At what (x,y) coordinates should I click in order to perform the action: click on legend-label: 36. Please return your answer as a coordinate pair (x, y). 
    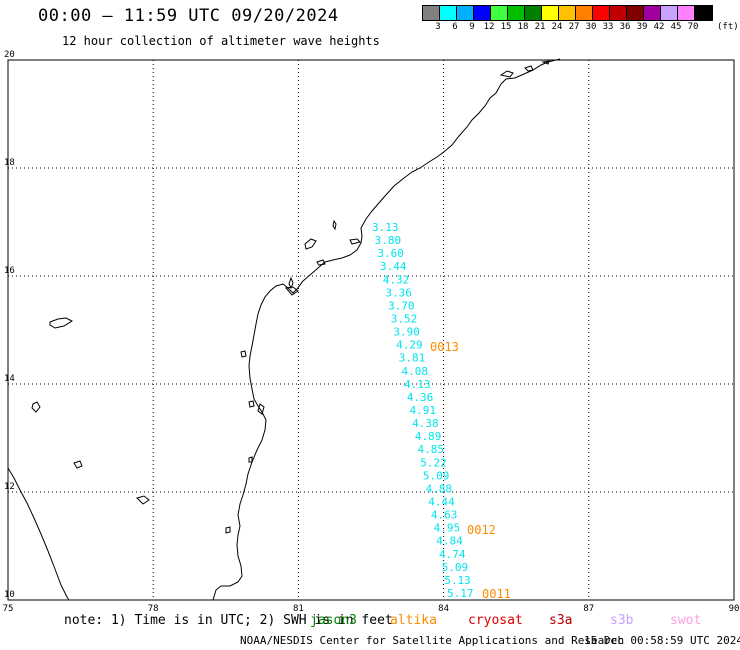
    Looking at the image, I should click on (625, 27).